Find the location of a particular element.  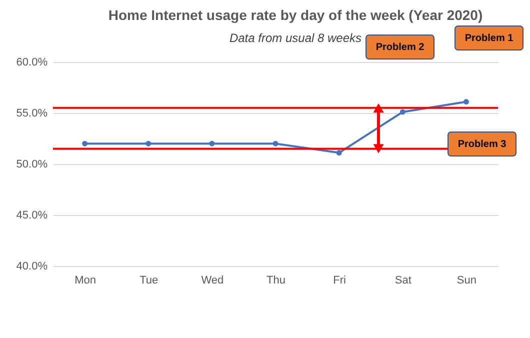

x-tick-label: Tue is located at coordinates (149, 280).